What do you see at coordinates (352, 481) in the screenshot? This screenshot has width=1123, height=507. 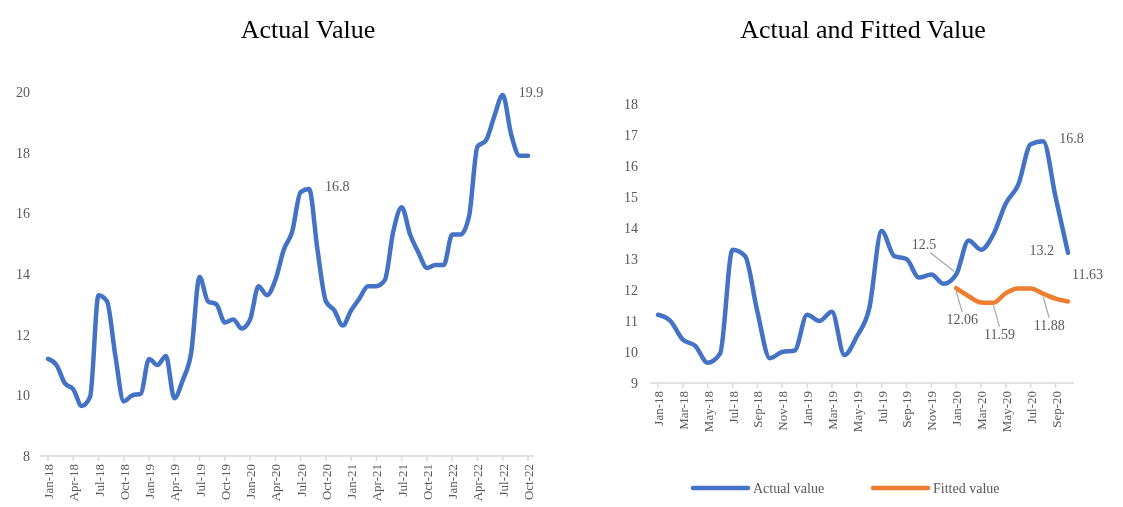 I see `x-tick-label: Jan-21` at bounding box center [352, 481].